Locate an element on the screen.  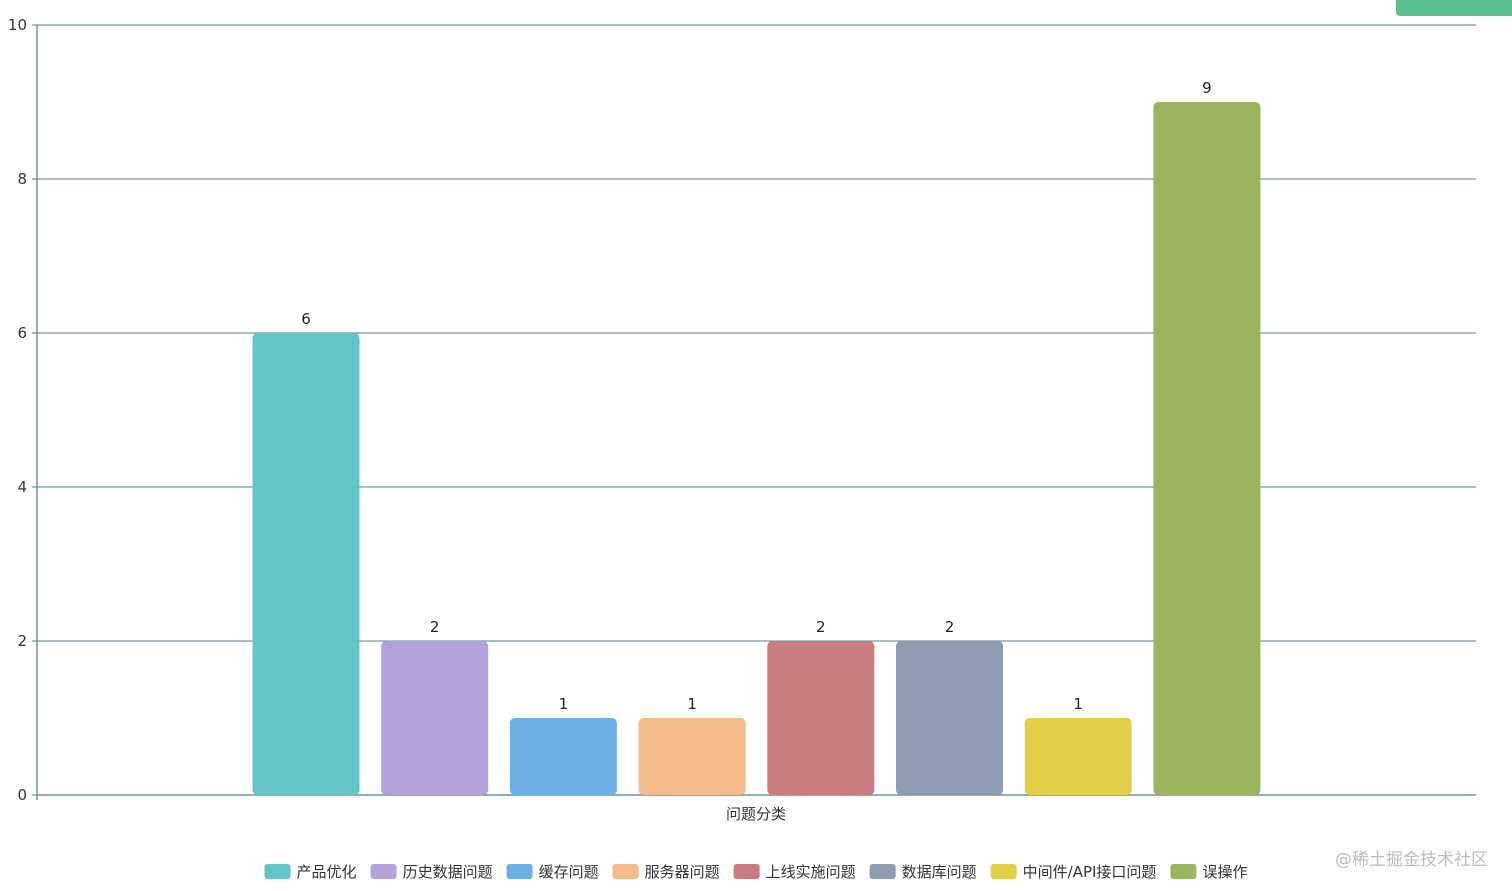
x-axis: 问题分类 is located at coordinates (756, 808).